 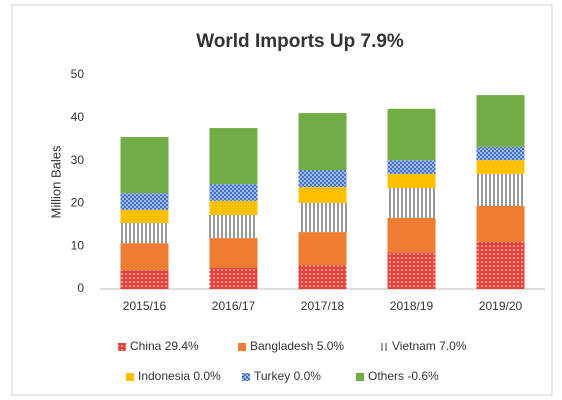 What do you see at coordinates (300, 41) in the screenshot?
I see `chart-title: World Imports Up 7.9%` at bounding box center [300, 41].